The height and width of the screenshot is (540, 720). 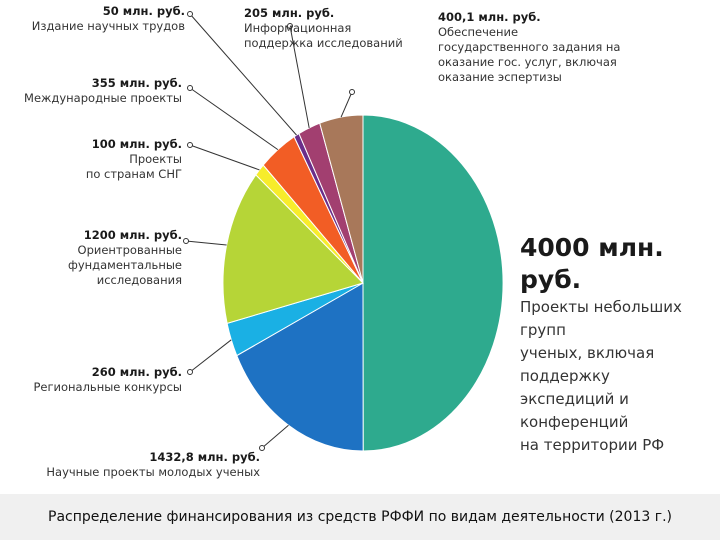 What do you see at coordinates (125, 272) in the screenshot?
I see `slice-desc-line: фундаментальные исследования` at bounding box center [125, 272].